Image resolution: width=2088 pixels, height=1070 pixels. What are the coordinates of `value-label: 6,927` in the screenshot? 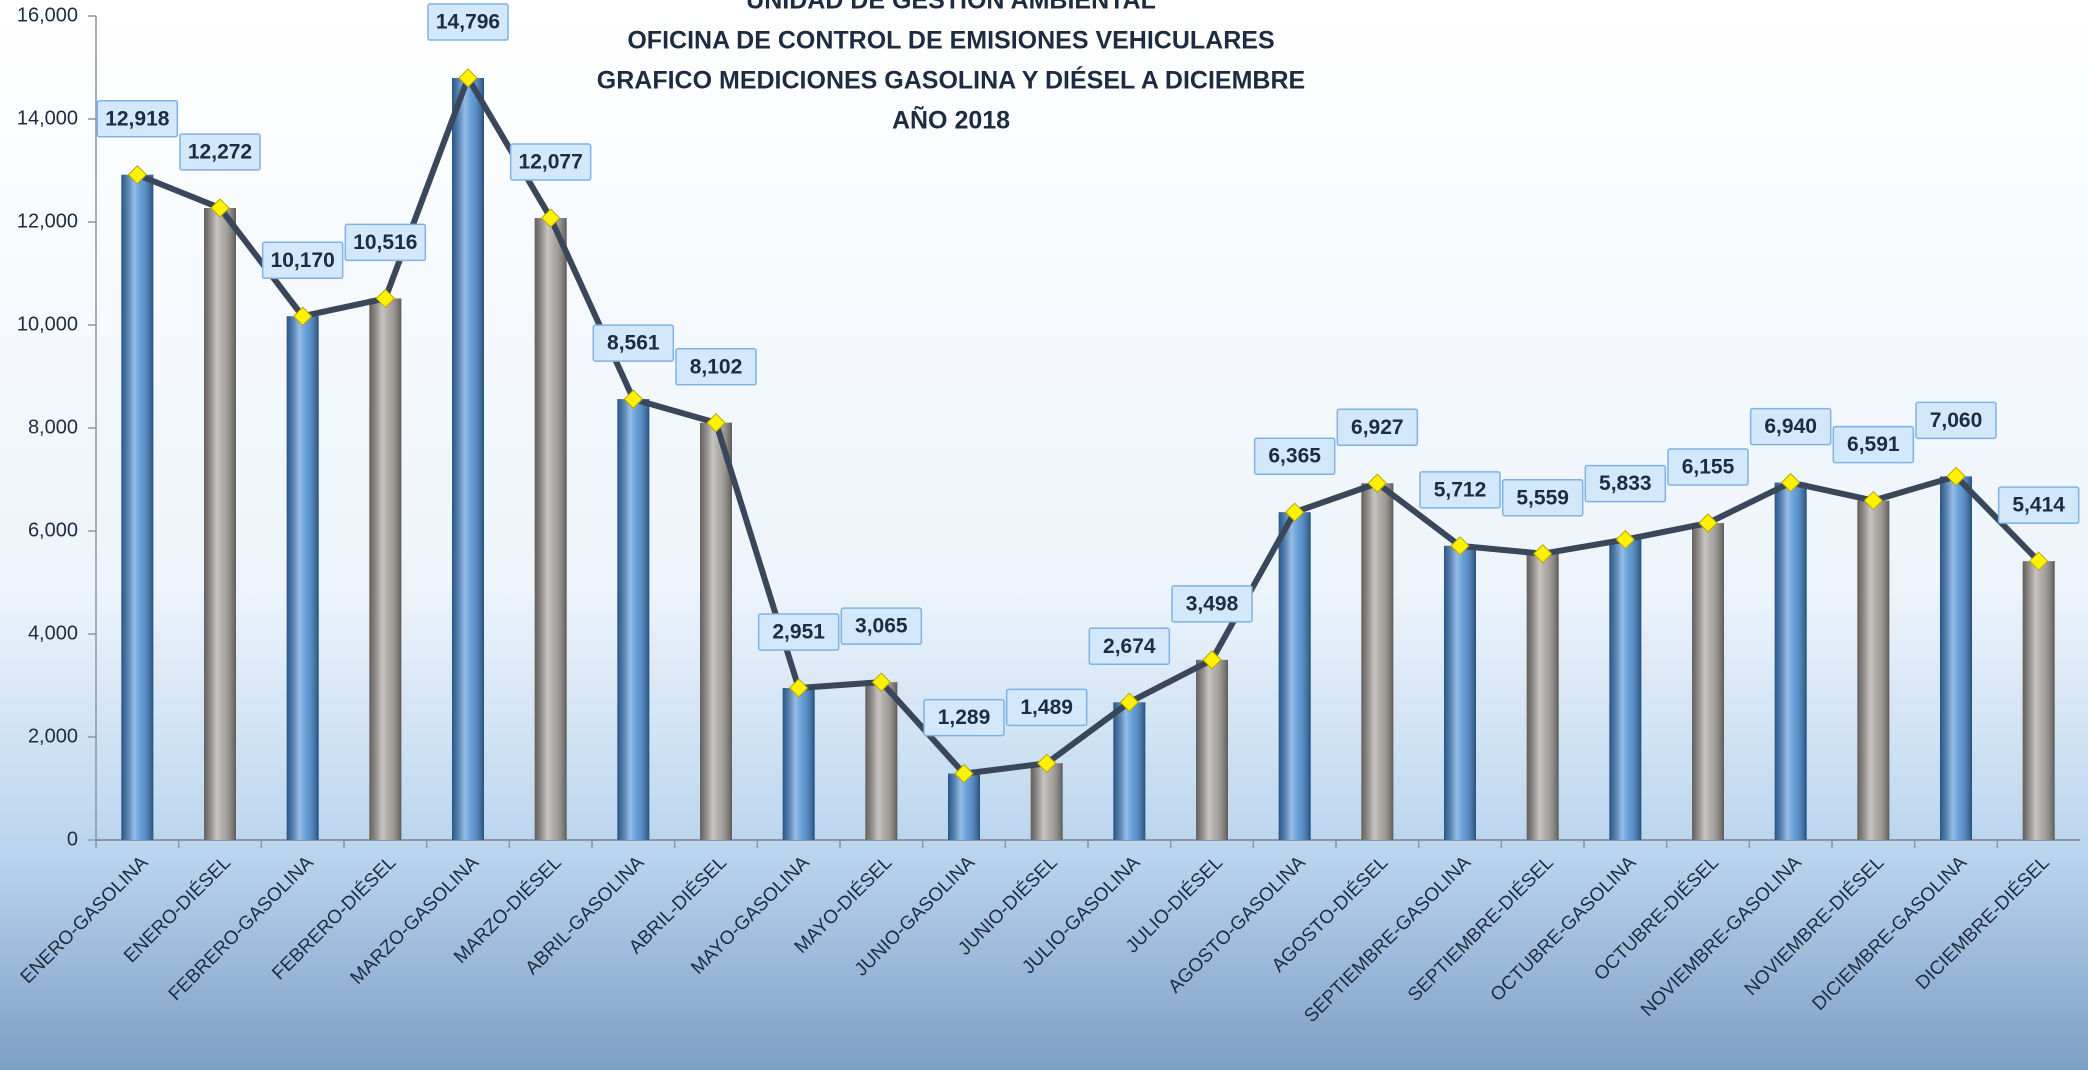 It's located at (1377, 427).